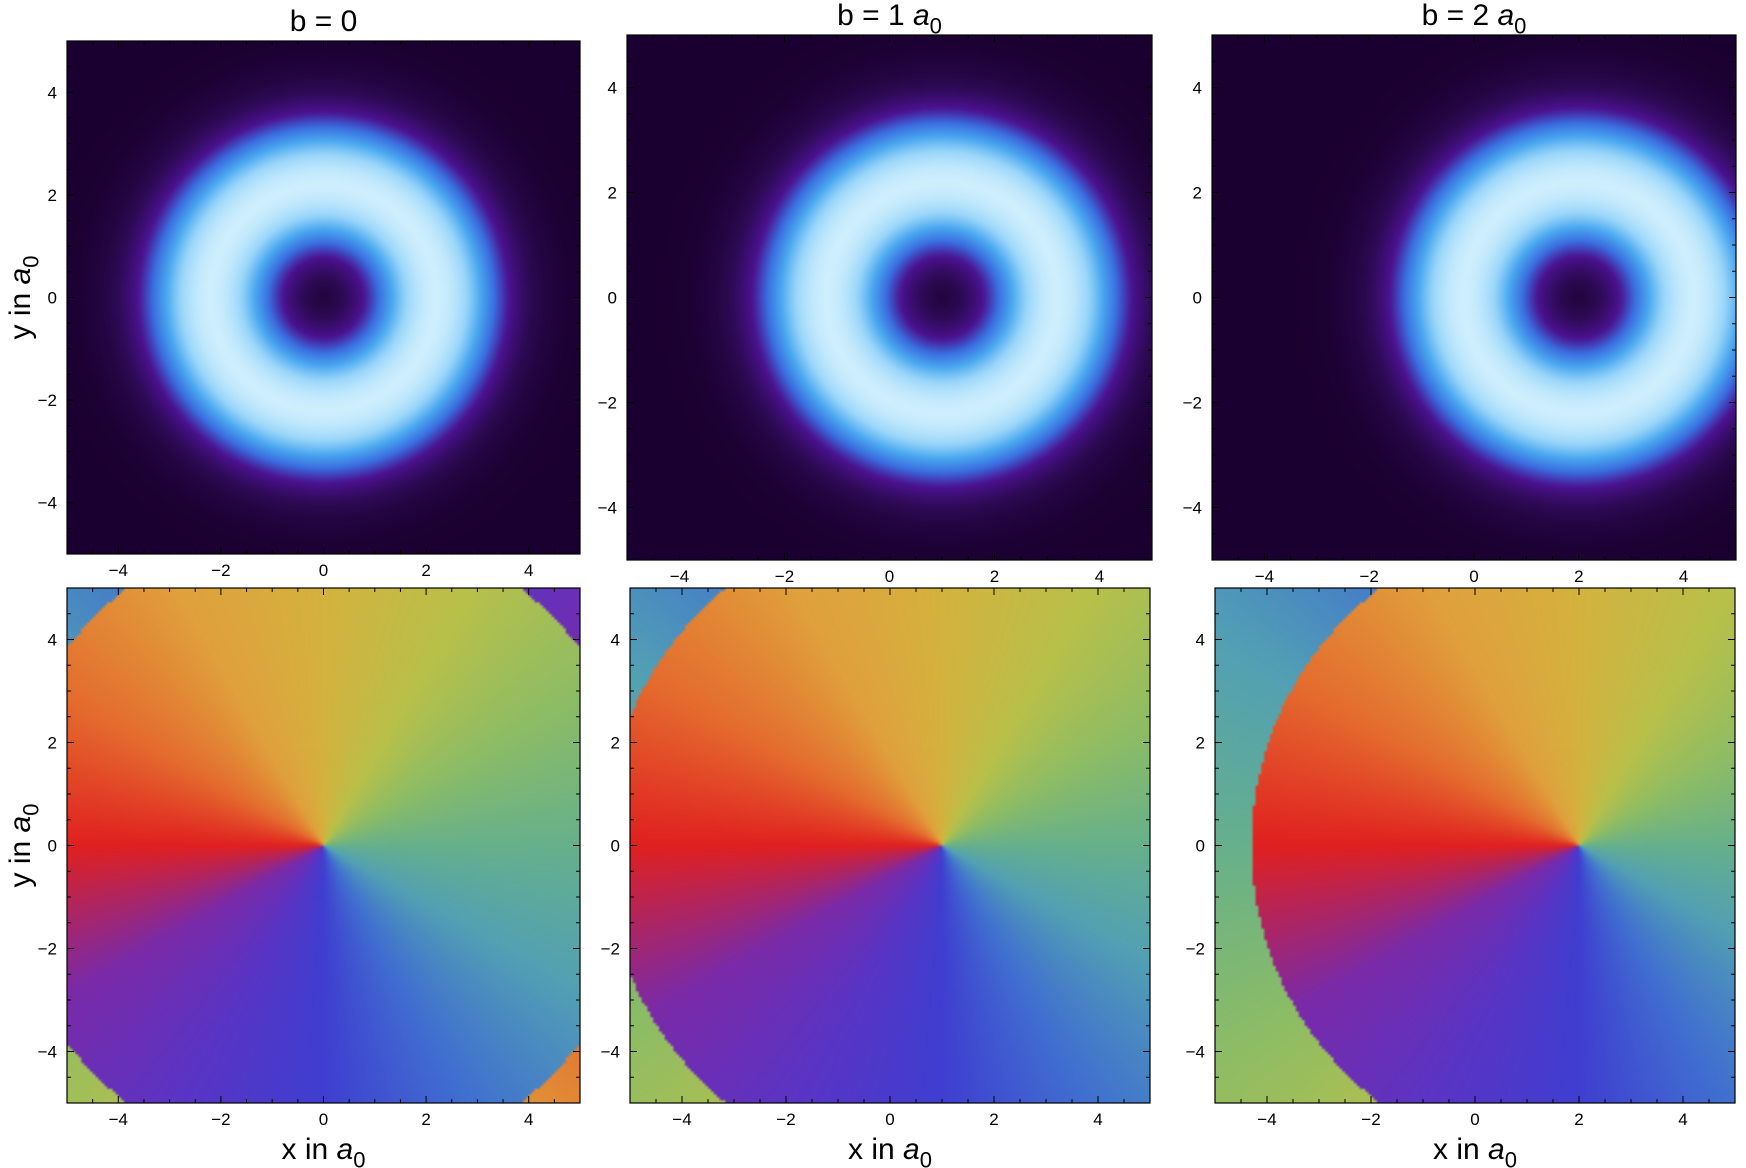 The image size is (1746, 1168). What do you see at coordinates (324, 21) in the screenshot?
I see `panel-title: b = 0` at bounding box center [324, 21].